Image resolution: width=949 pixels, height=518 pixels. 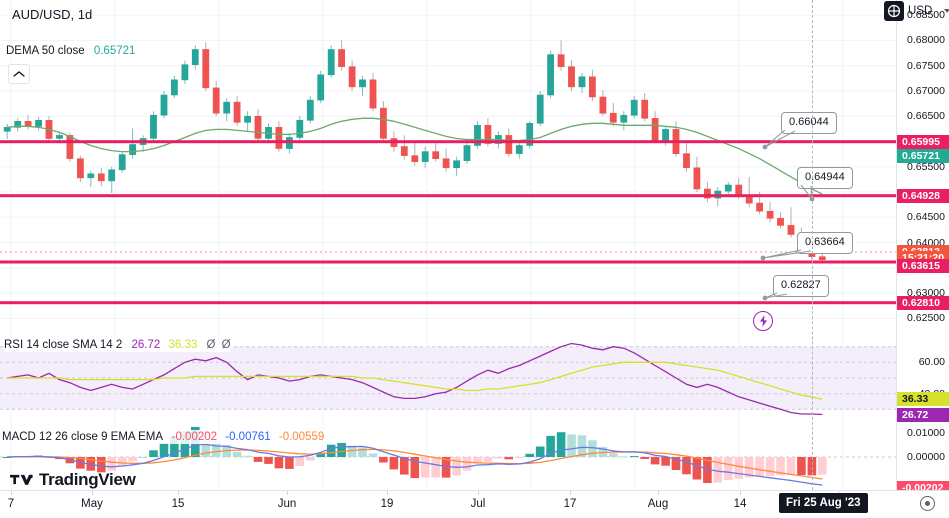 I want to click on price-axis-tick: 0.67000, so click(x=926, y=91).